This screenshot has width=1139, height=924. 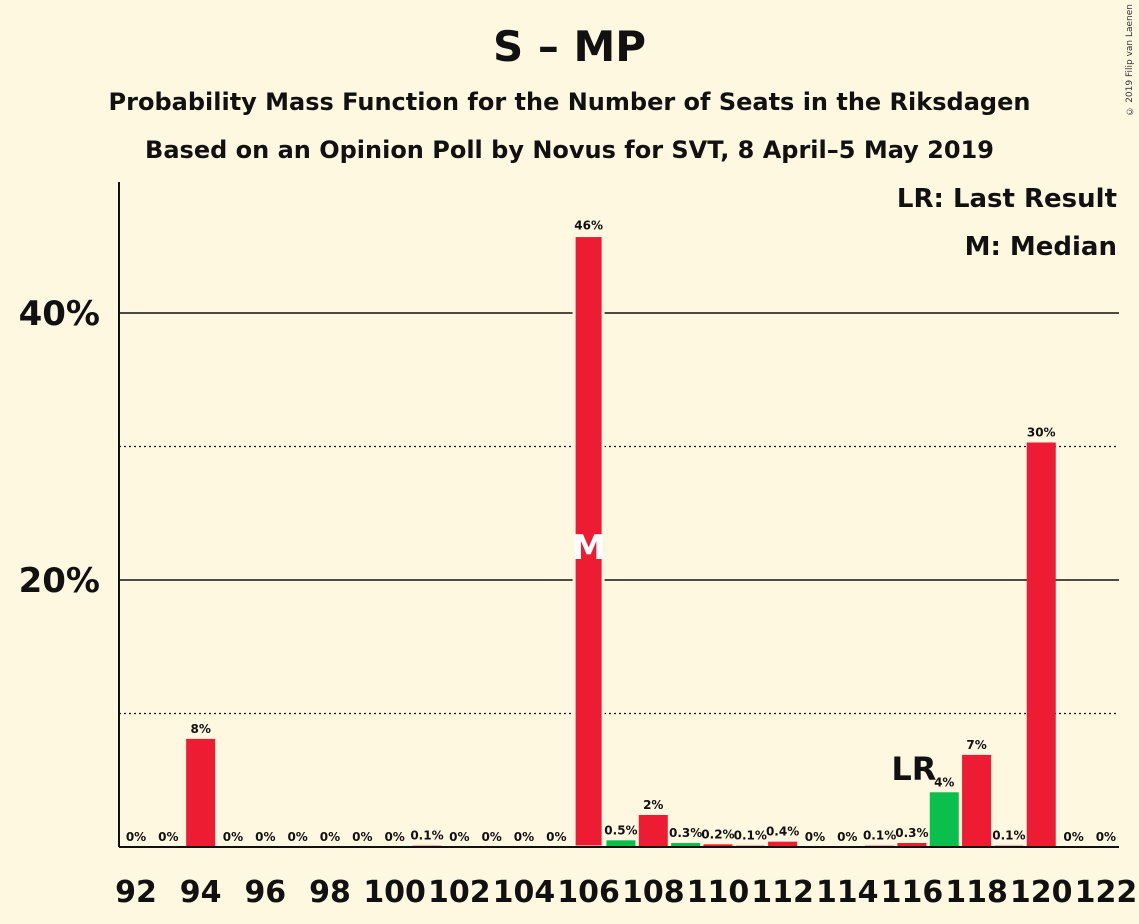 I want to click on x-tick-label: 96, so click(x=265, y=892).